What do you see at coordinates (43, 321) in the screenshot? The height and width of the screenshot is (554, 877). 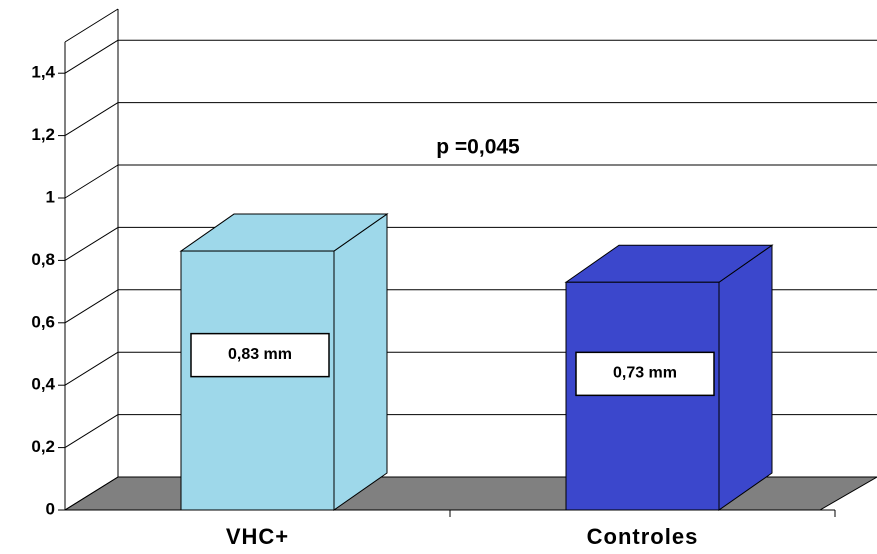 I see `y-tick-label: 0,6` at bounding box center [43, 321].